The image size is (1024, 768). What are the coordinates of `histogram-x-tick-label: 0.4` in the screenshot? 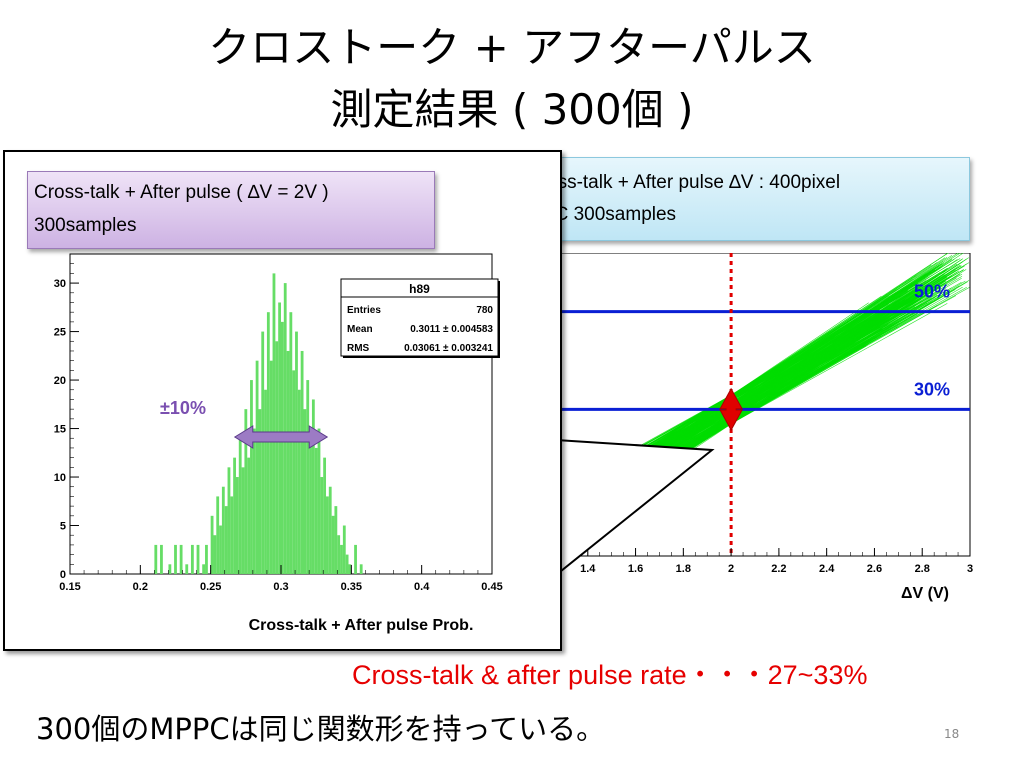 It's located at (422, 587).